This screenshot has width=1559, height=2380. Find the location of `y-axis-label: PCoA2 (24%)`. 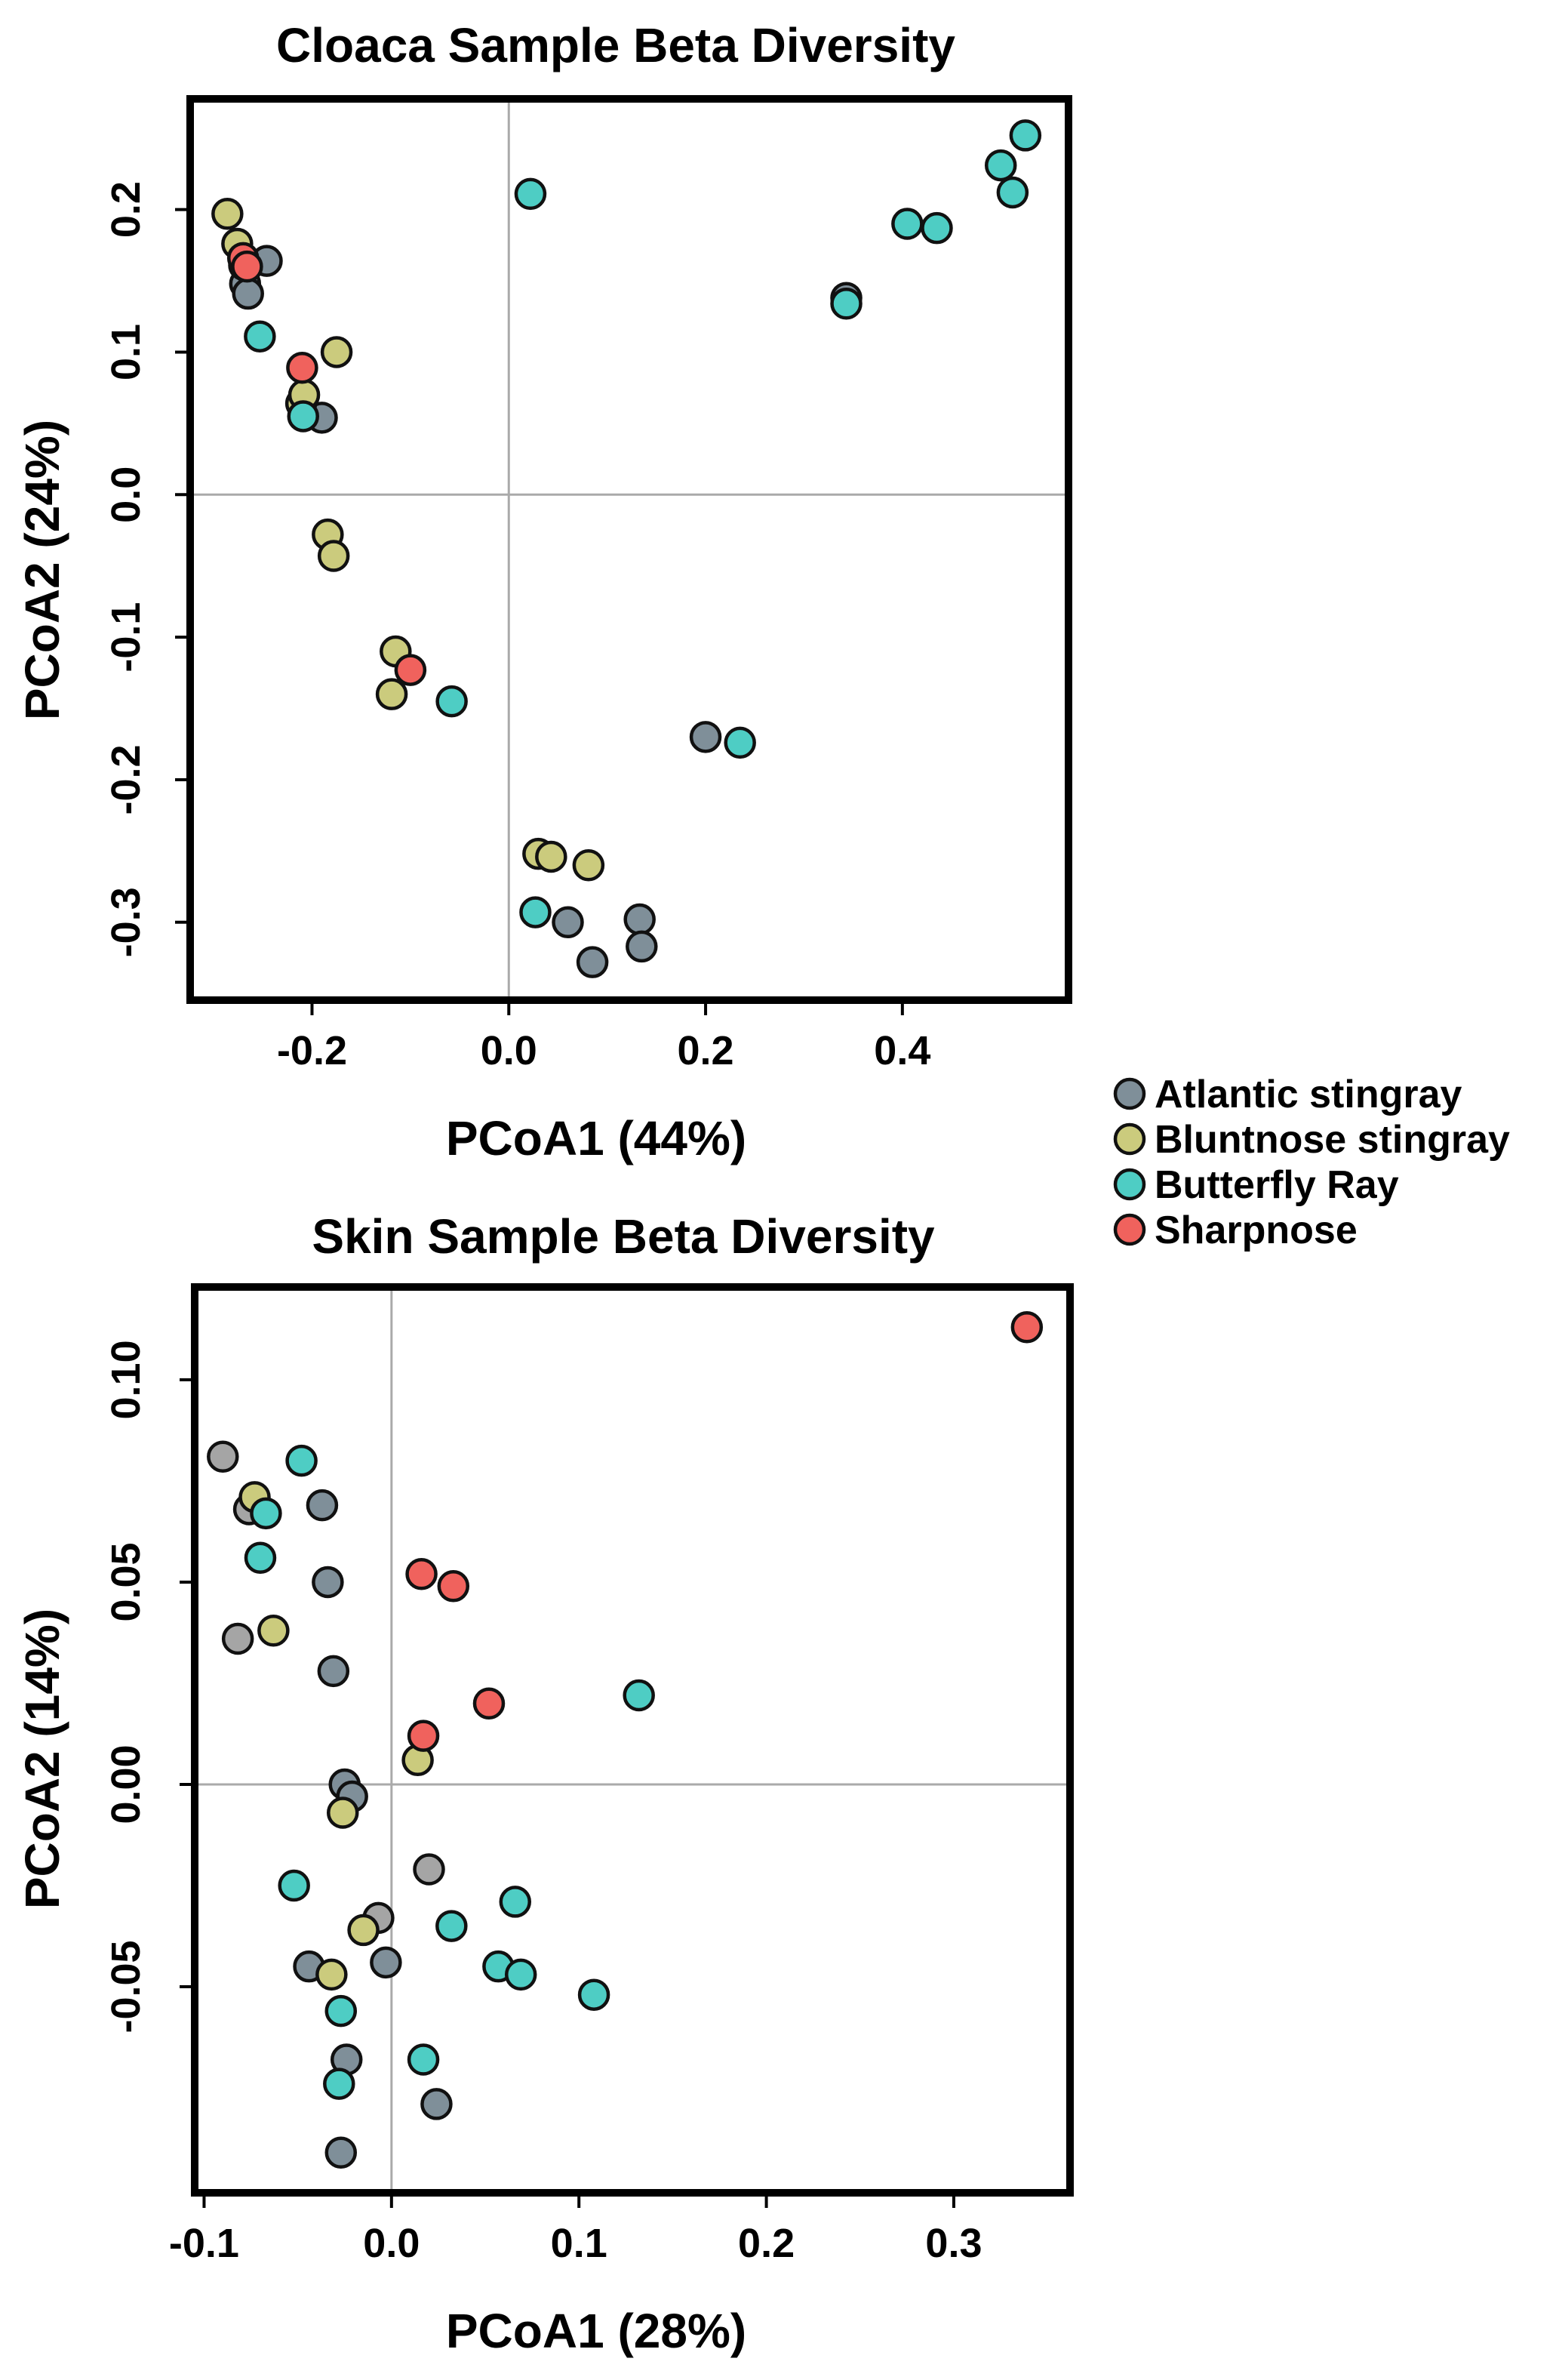

y-axis-label: PCoA2 (24%) is located at coordinates (42, 570).